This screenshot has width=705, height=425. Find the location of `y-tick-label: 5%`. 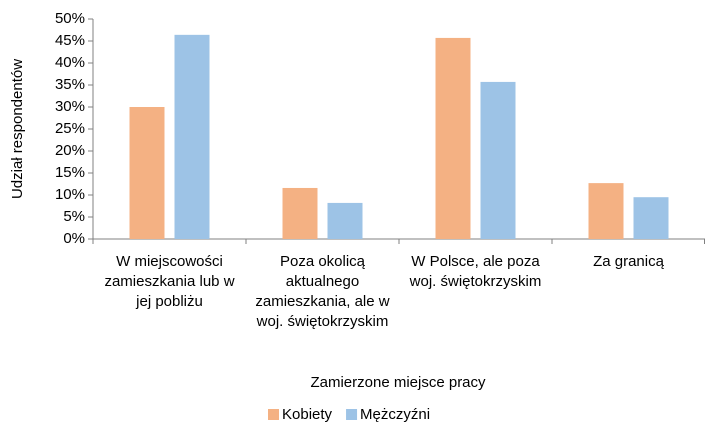

y-tick-label: 5% is located at coordinates (74, 216).